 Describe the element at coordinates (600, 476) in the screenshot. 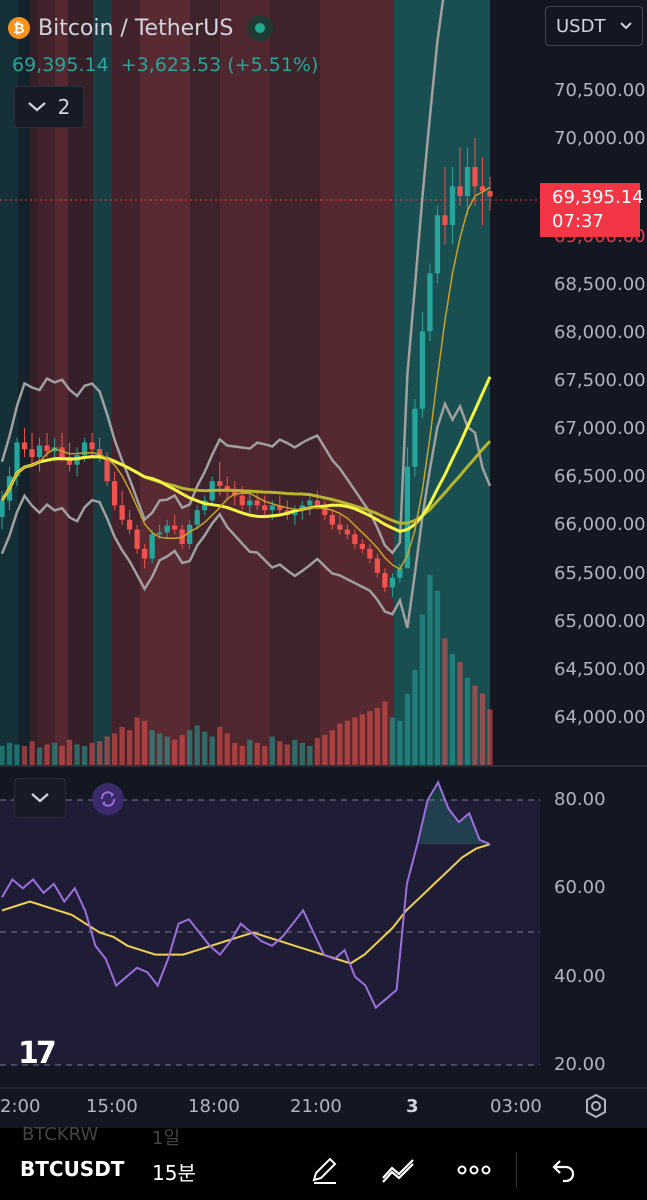

I see `price-axis-label: 66,500.00` at that location.